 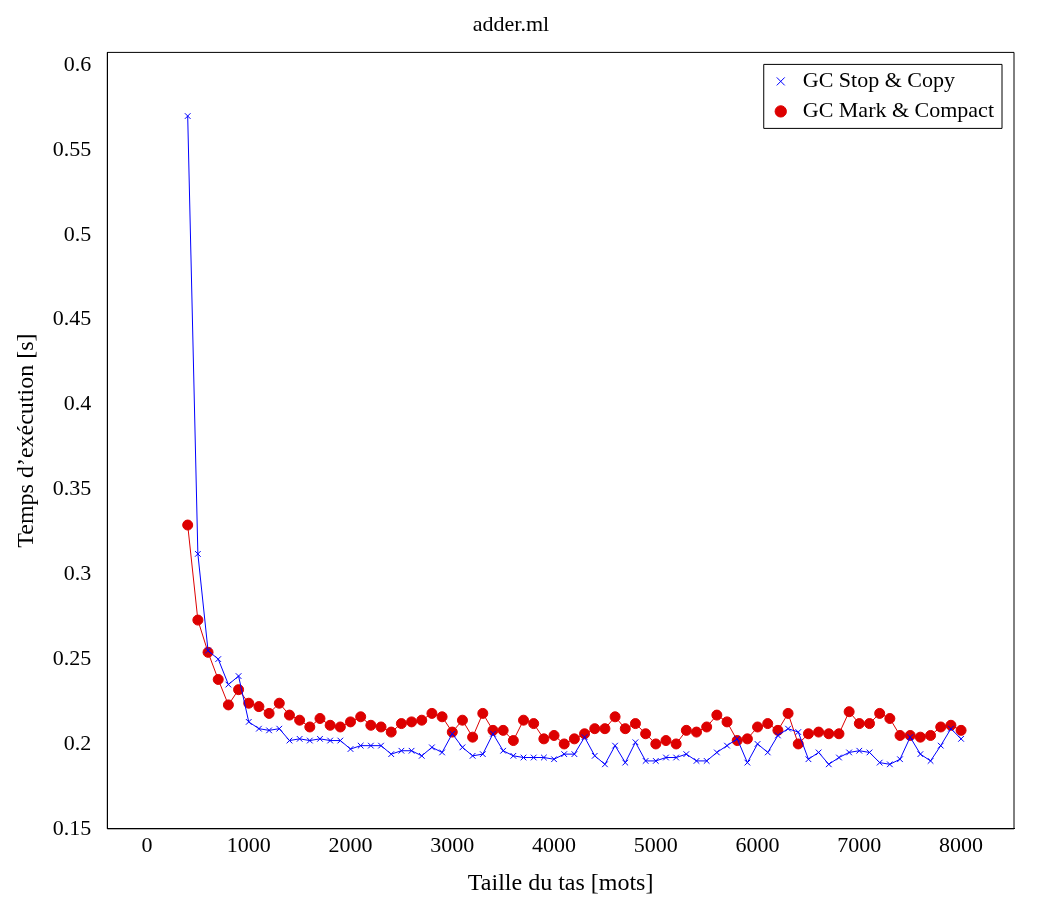 What do you see at coordinates (554, 844) in the screenshot?
I see `x-tick-label: 4000` at bounding box center [554, 844].